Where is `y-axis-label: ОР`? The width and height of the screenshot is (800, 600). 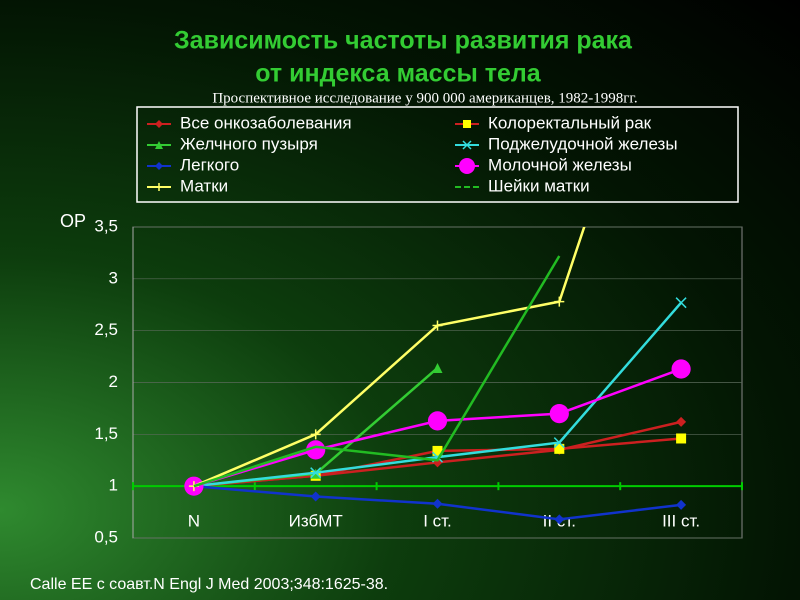 y-axis-label: ОР is located at coordinates (73, 221).